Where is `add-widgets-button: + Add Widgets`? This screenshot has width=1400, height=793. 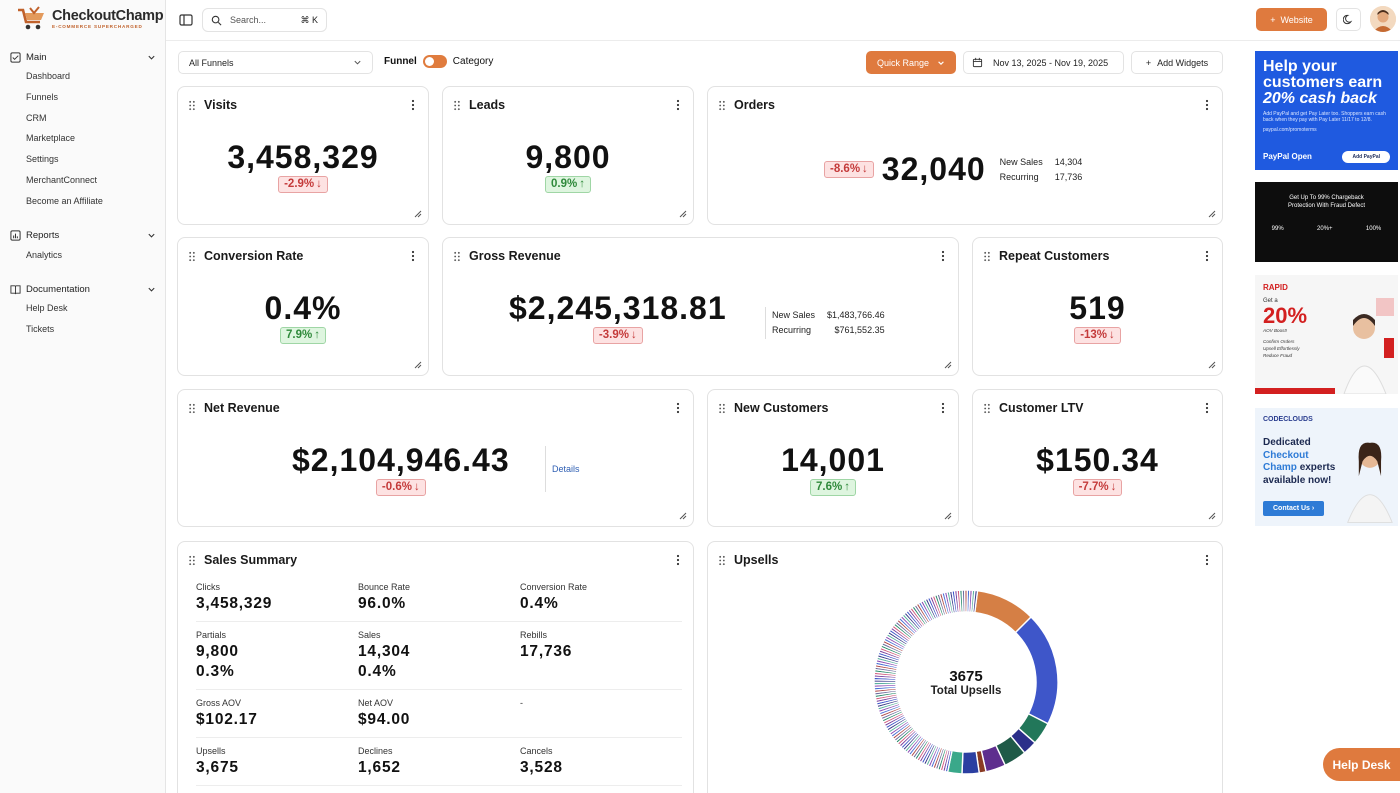 add-widgets-button: + Add Widgets is located at coordinates (1177, 62).